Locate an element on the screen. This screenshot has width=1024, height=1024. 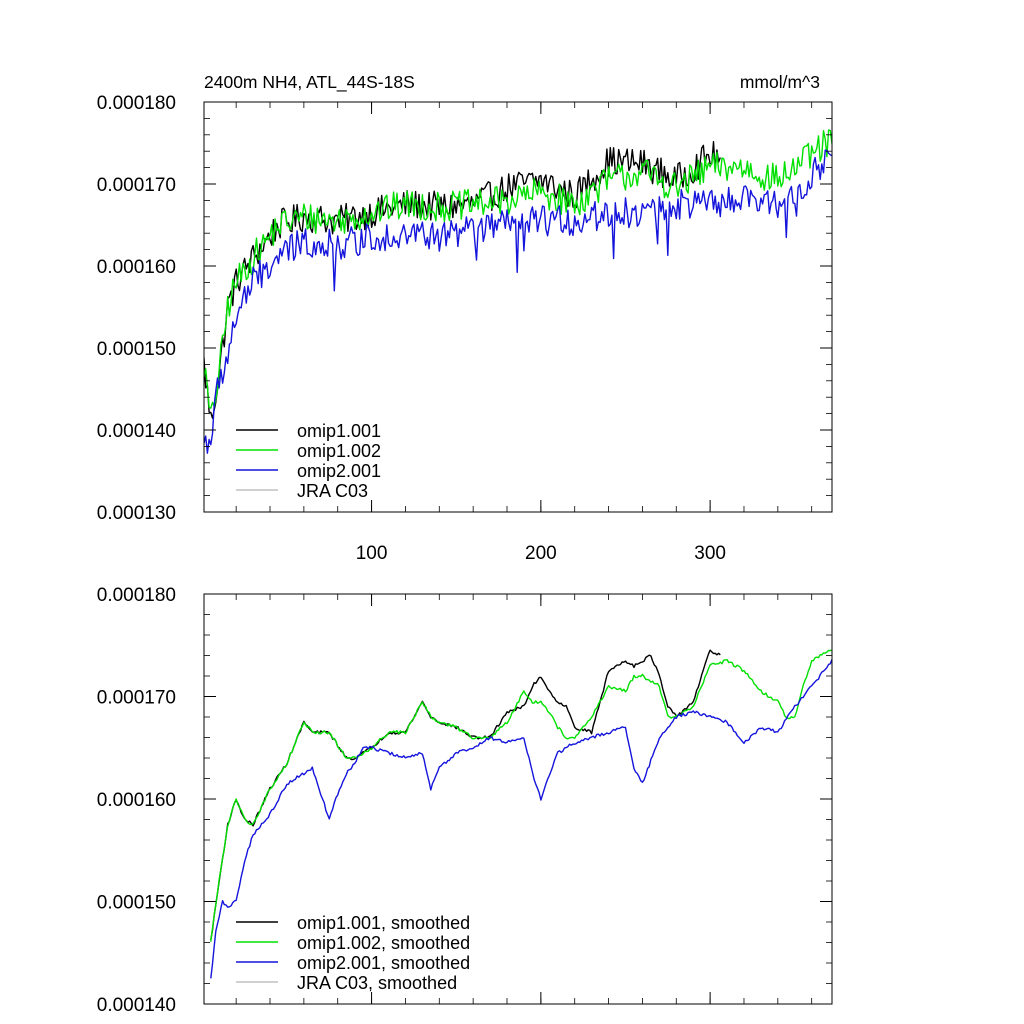
x-tick-label: 100 is located at coordinates (372, 553).